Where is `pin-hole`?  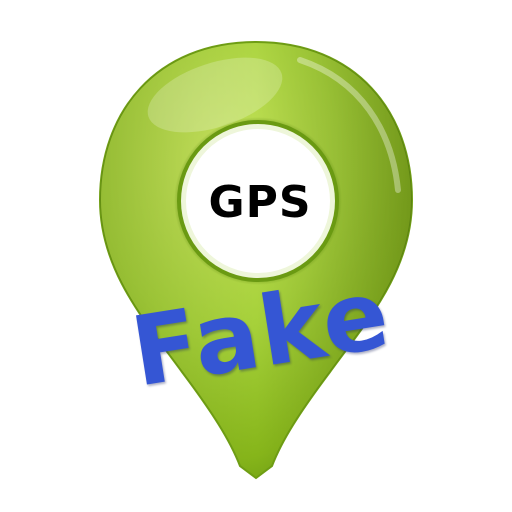 pin-hole is located at coordinates (258, 201).